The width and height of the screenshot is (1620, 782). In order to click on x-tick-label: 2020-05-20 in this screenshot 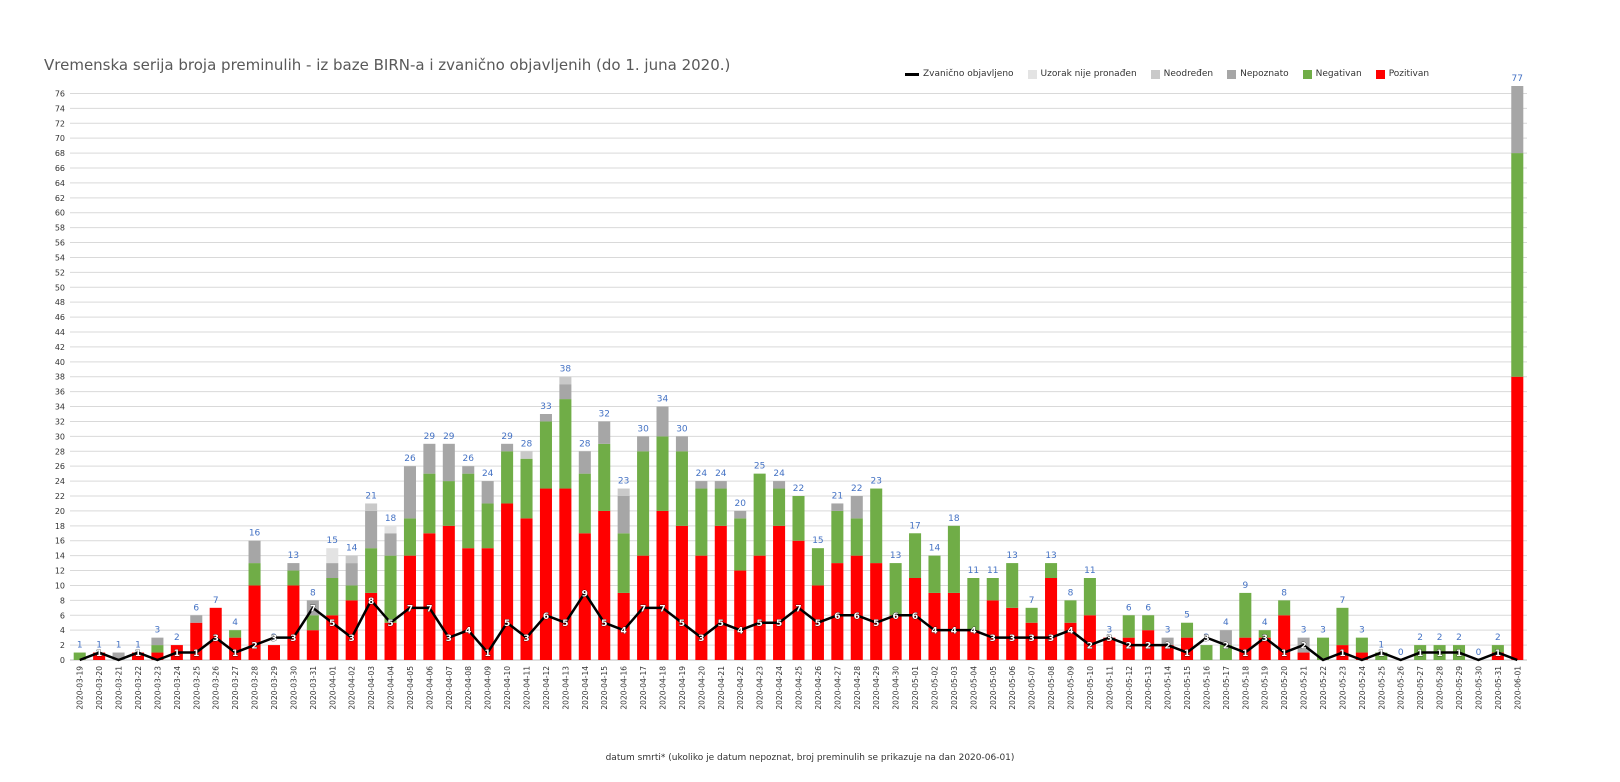, I will do `click(1284, 688)`.